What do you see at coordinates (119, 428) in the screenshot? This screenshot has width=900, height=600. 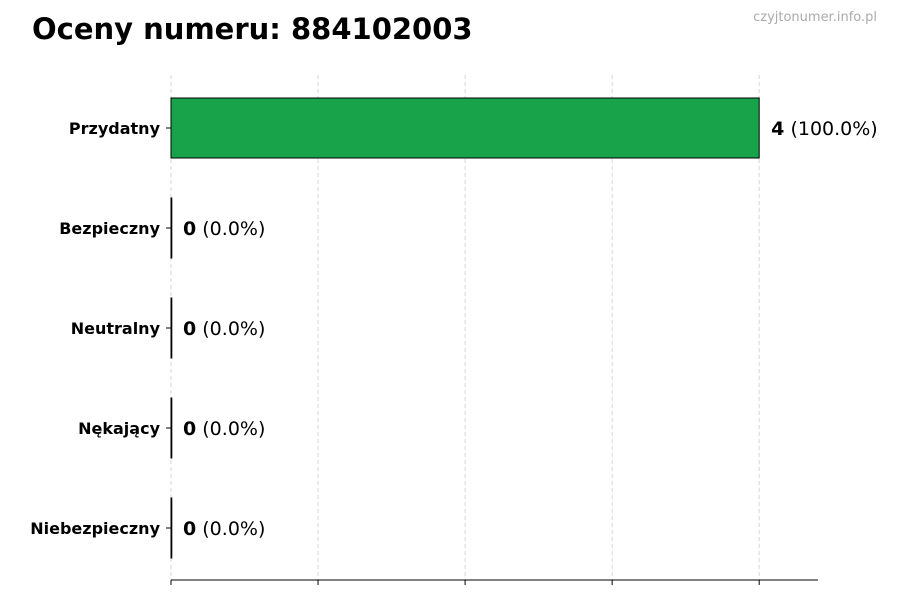 I see `category-label: Nękający` at bounding box center [119, 428].